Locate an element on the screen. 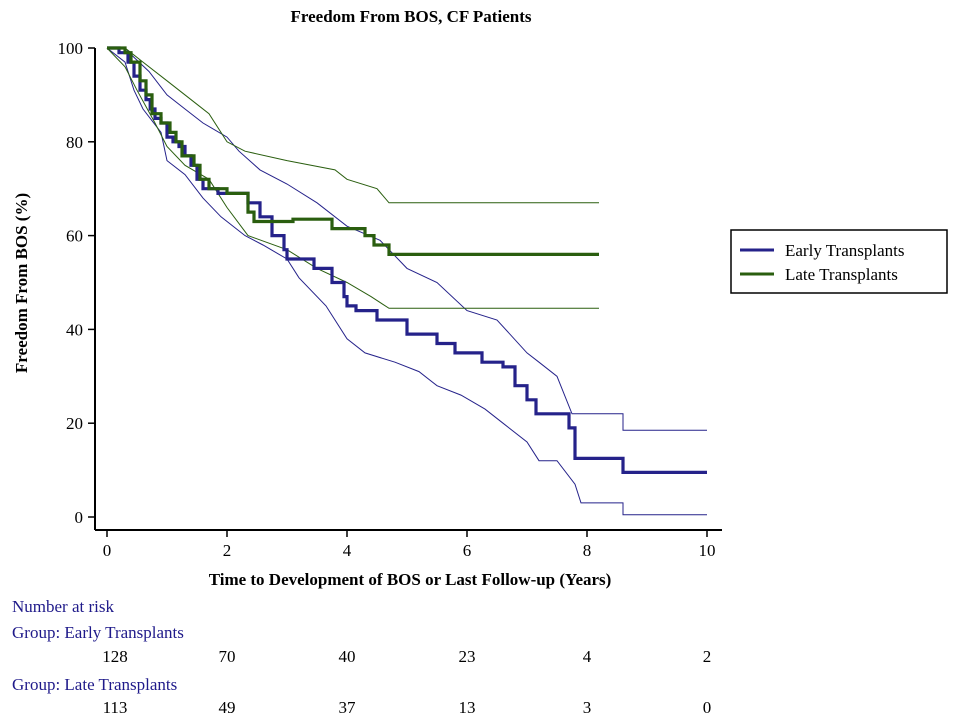  x-tick-label: 4 is located at coordinates (347, 550).